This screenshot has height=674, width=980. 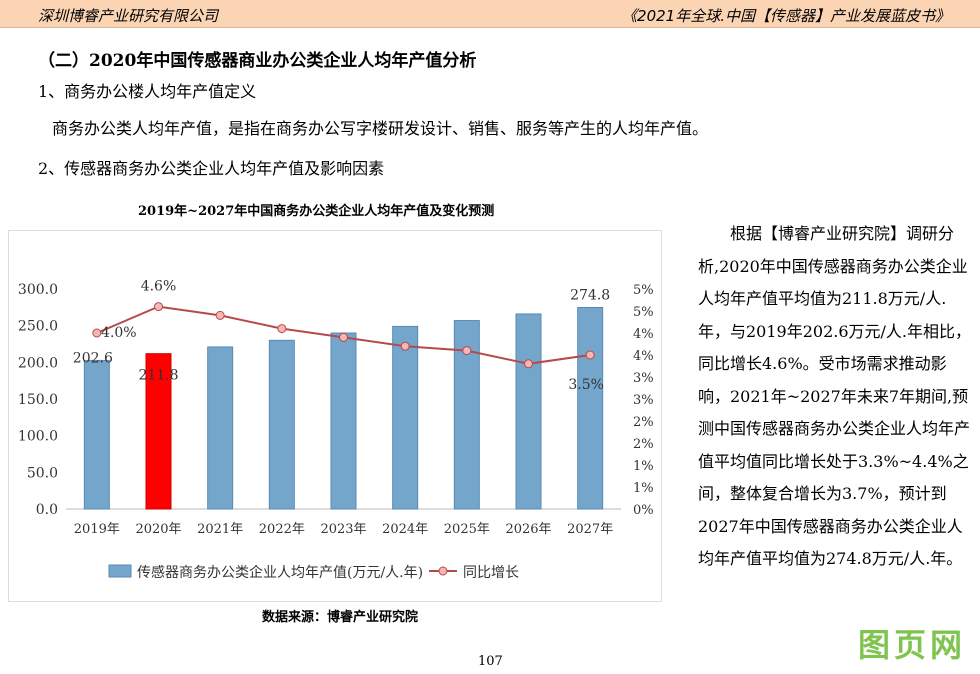 What do you see at coordinates (128, 16) in the screenshot?
I see `header-company: 深圳博睿产业研究有限公司` at bounding box center [128, 16].